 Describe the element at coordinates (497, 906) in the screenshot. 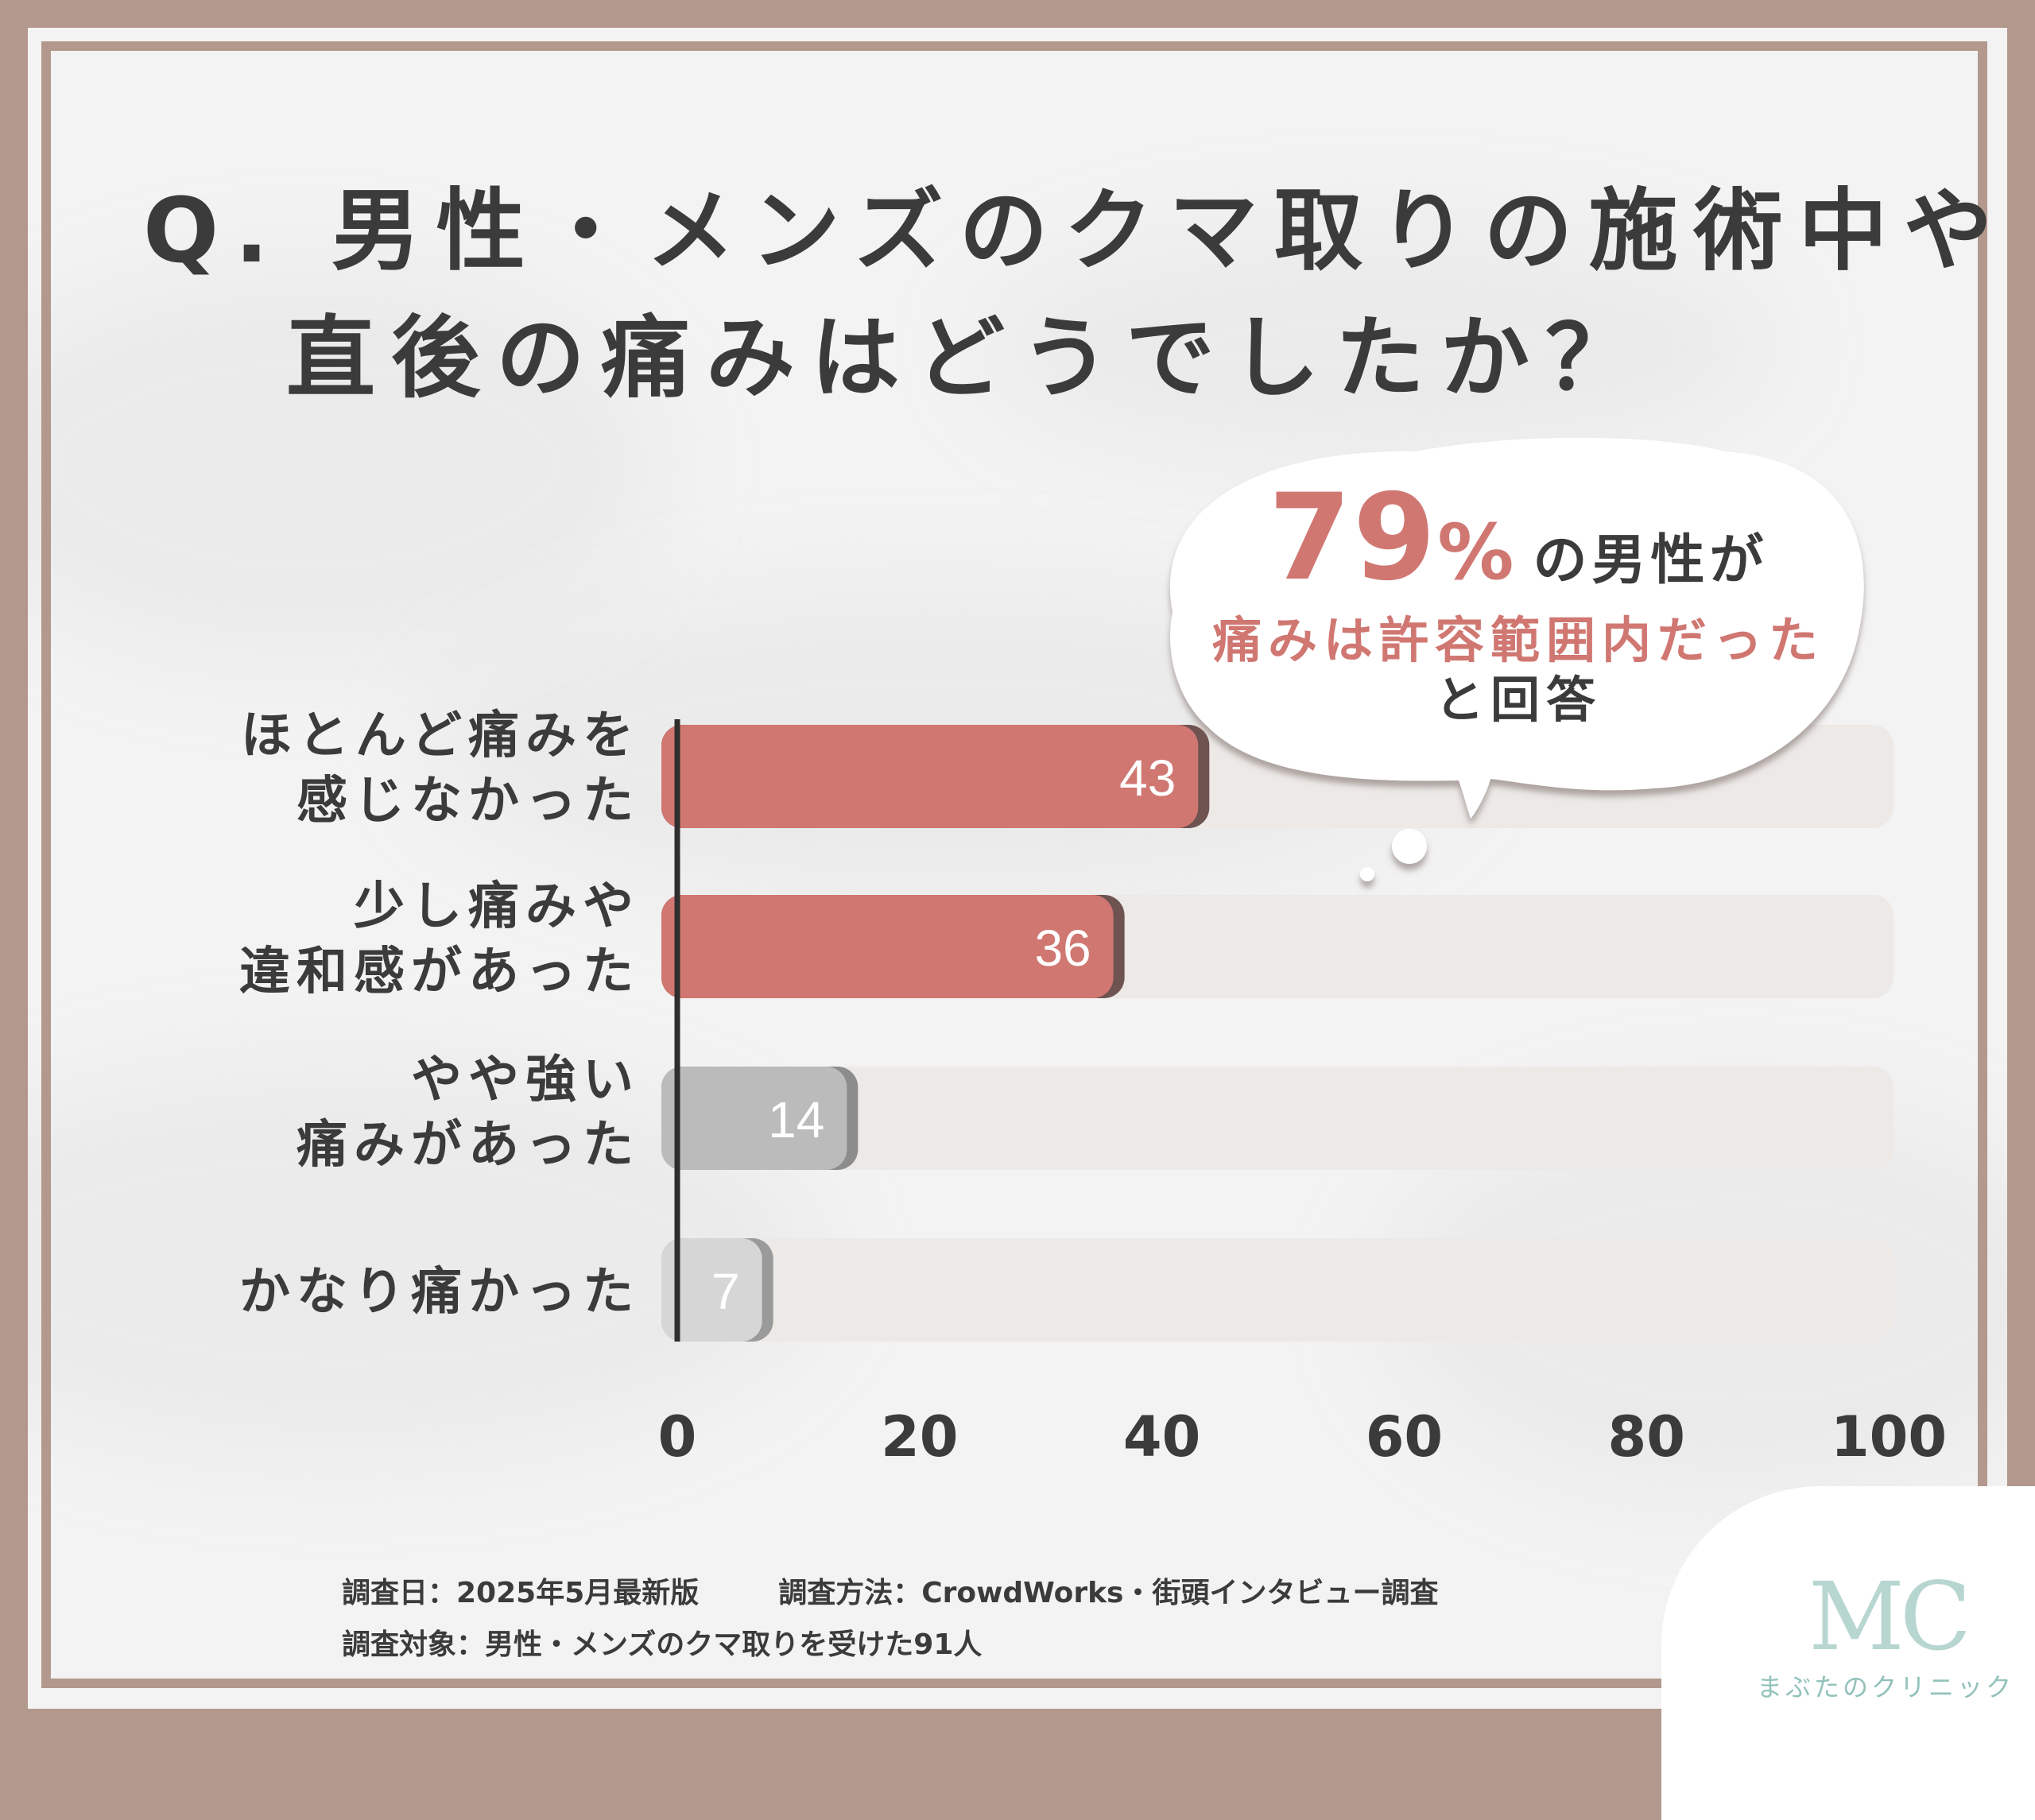

I see `category-label-2-line1: 少し痛みや` at that location.